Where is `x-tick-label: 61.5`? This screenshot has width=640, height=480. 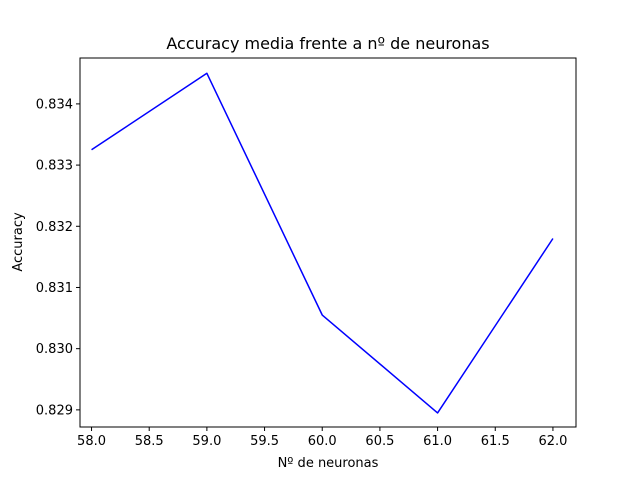
x-tick-label: 61.5 is located at coordinates (495, 441).